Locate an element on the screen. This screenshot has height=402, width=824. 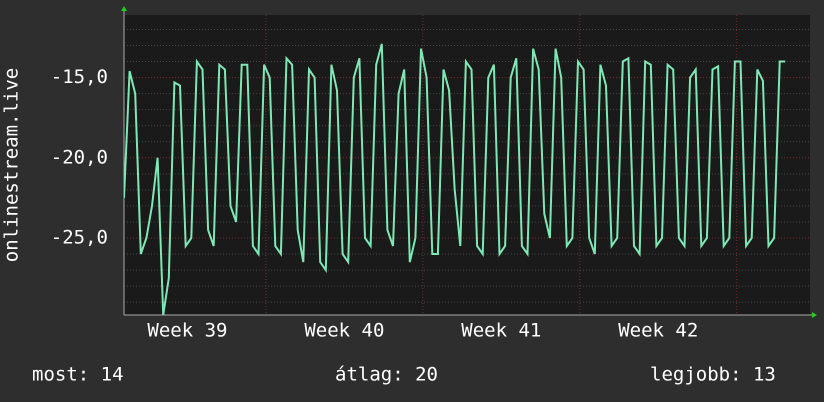
y-axis-arrow is located at coordinates (124, 8).